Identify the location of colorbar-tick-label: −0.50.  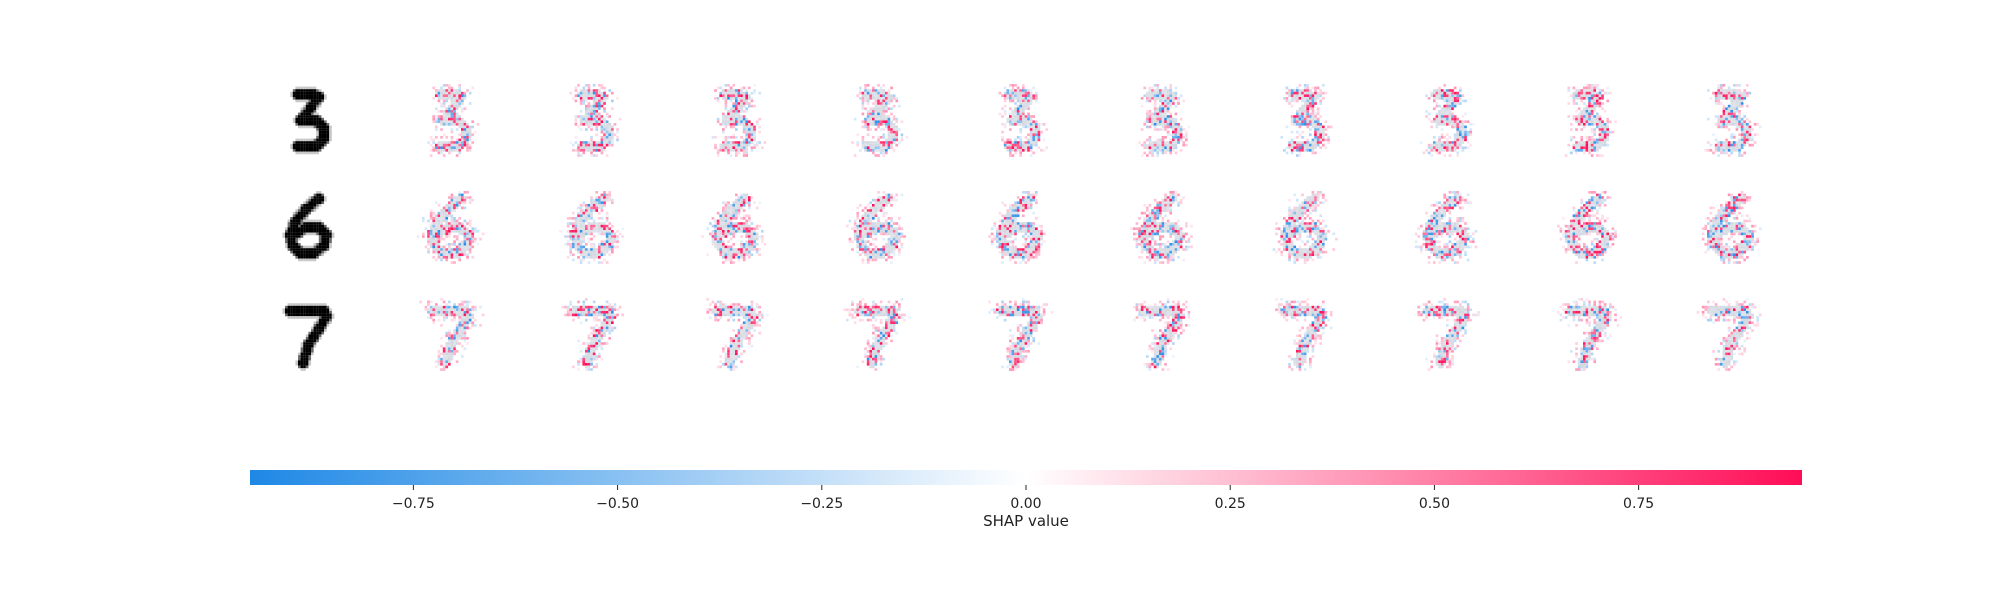
(617, 504).